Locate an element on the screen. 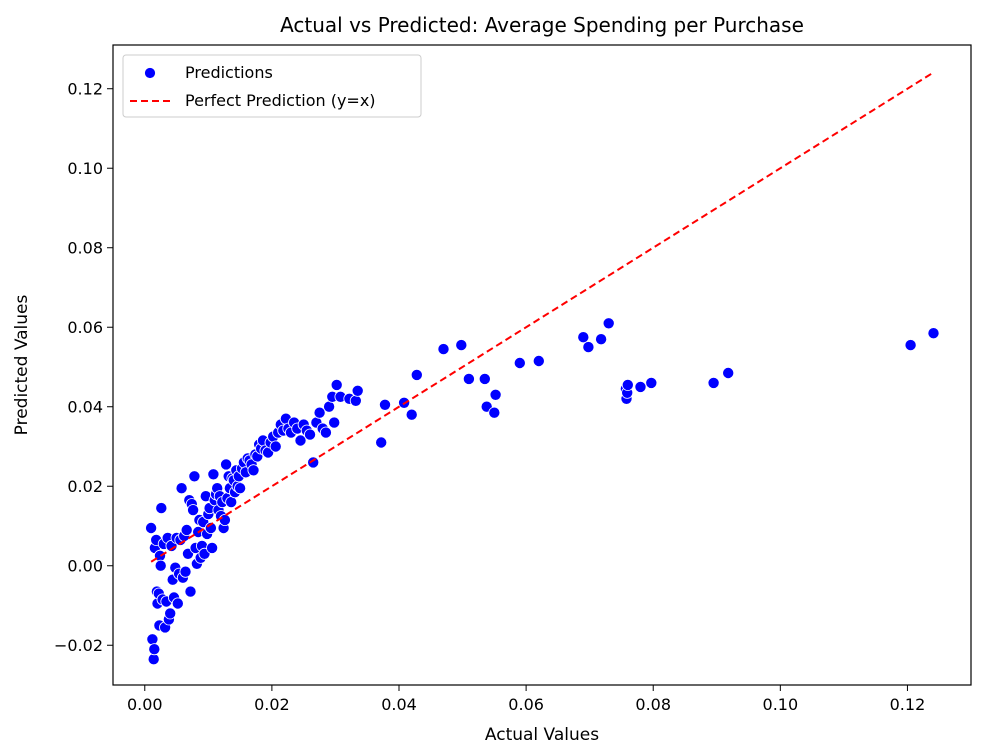  x-axis-ticks: 0.00 0.02 0.04 0.06 0.08 0.10 0.12 is located at coordinates (526, 699).